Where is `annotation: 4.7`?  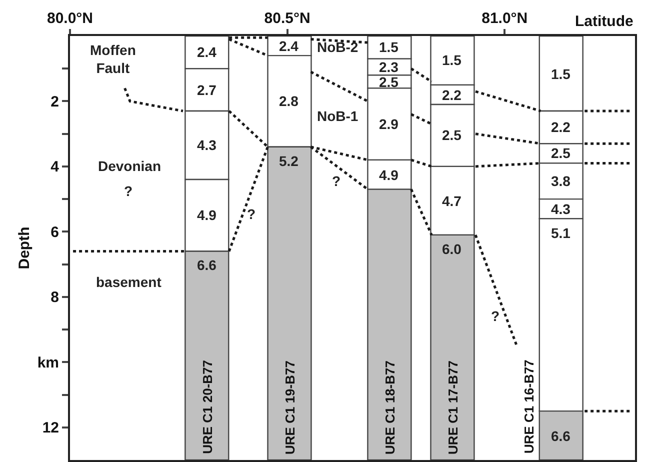 annotation: 4.7 is located at coordinates (452, 201).